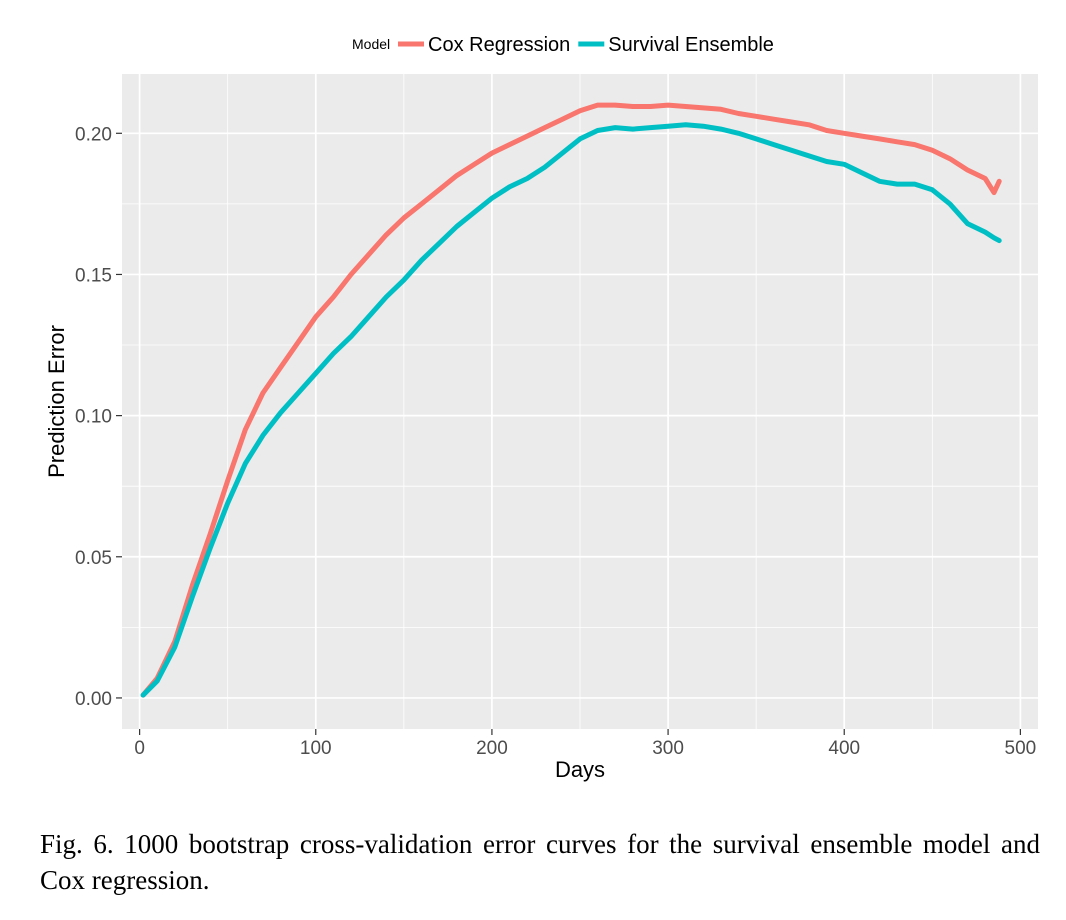 The image size is (1066, 920). I want to click on x-tick-label: 200, so click(492, 748).